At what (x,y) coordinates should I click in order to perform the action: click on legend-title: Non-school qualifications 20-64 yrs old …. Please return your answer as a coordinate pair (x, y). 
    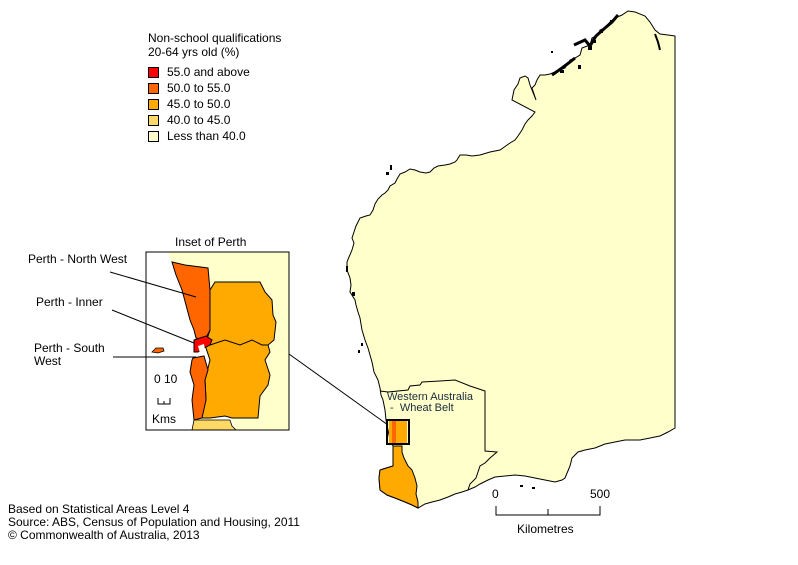
    Looking at the image, I should click on (214, 45).